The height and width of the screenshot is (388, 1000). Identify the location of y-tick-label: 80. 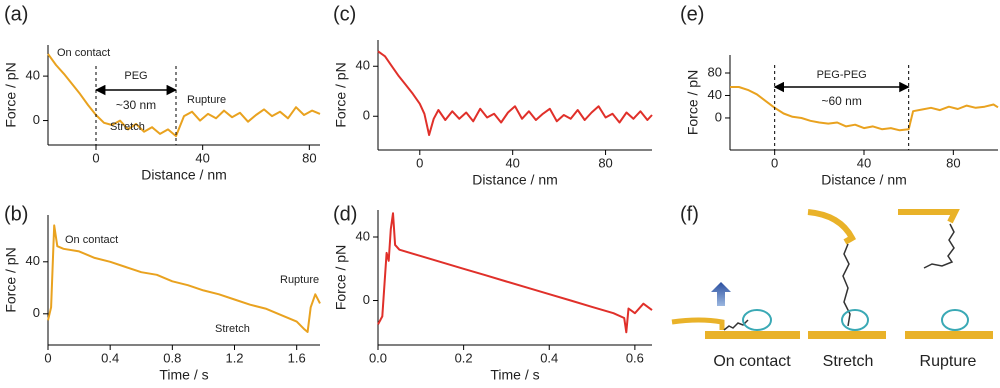
(715, 71).